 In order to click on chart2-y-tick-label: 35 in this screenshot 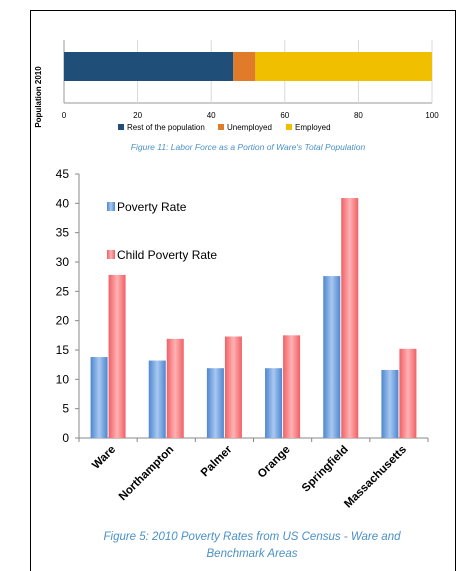, I will do `click(63, 233)`.